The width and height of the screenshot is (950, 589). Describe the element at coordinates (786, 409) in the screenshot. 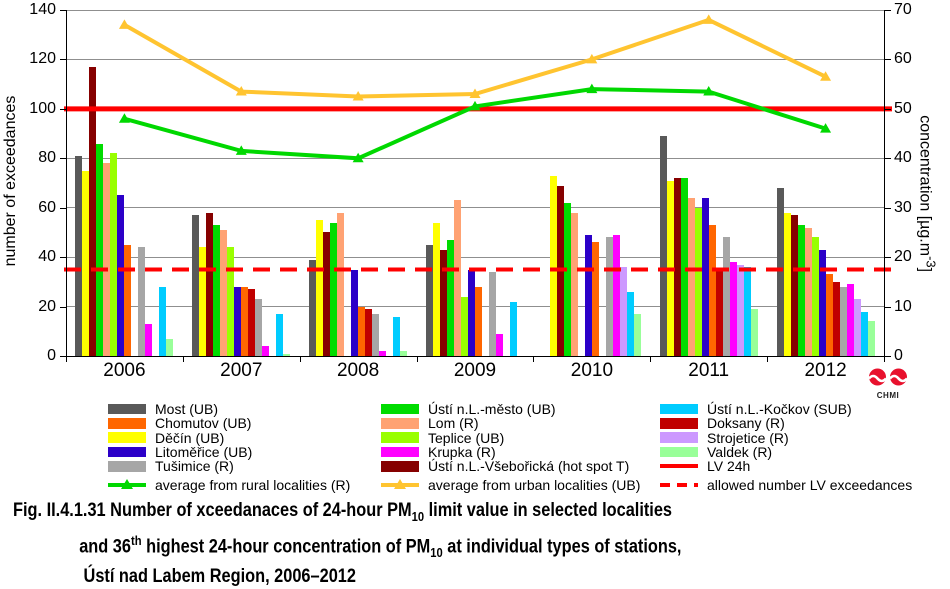

I see `legend-item: Ústí n.L.-Kočkov (SUB)` at that location.